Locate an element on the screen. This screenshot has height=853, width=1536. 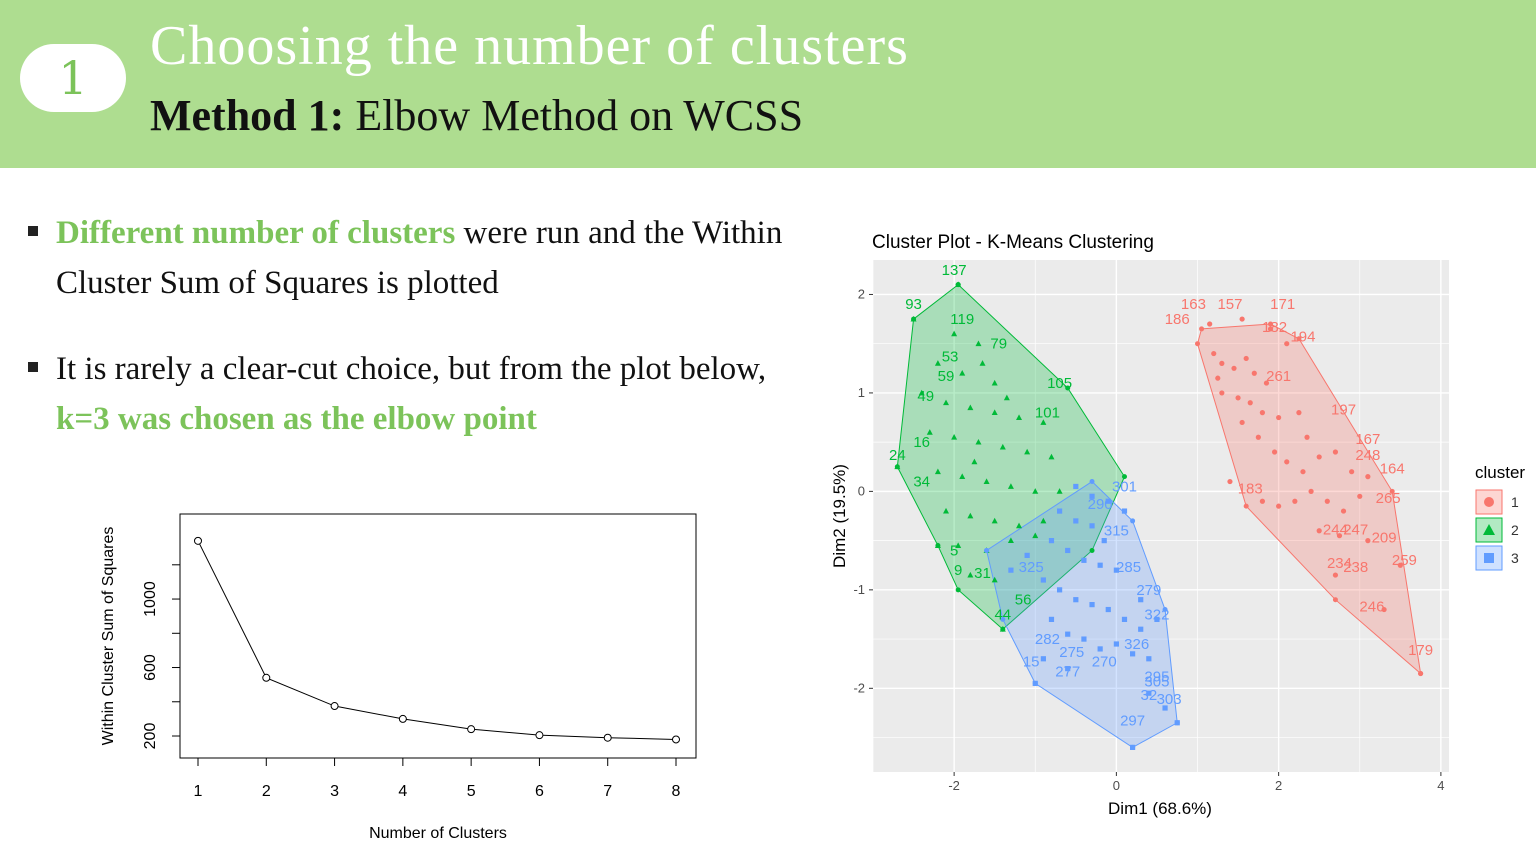
subtitle-rest: Elbow Method on WCSS is located at coordinates (574, 115).